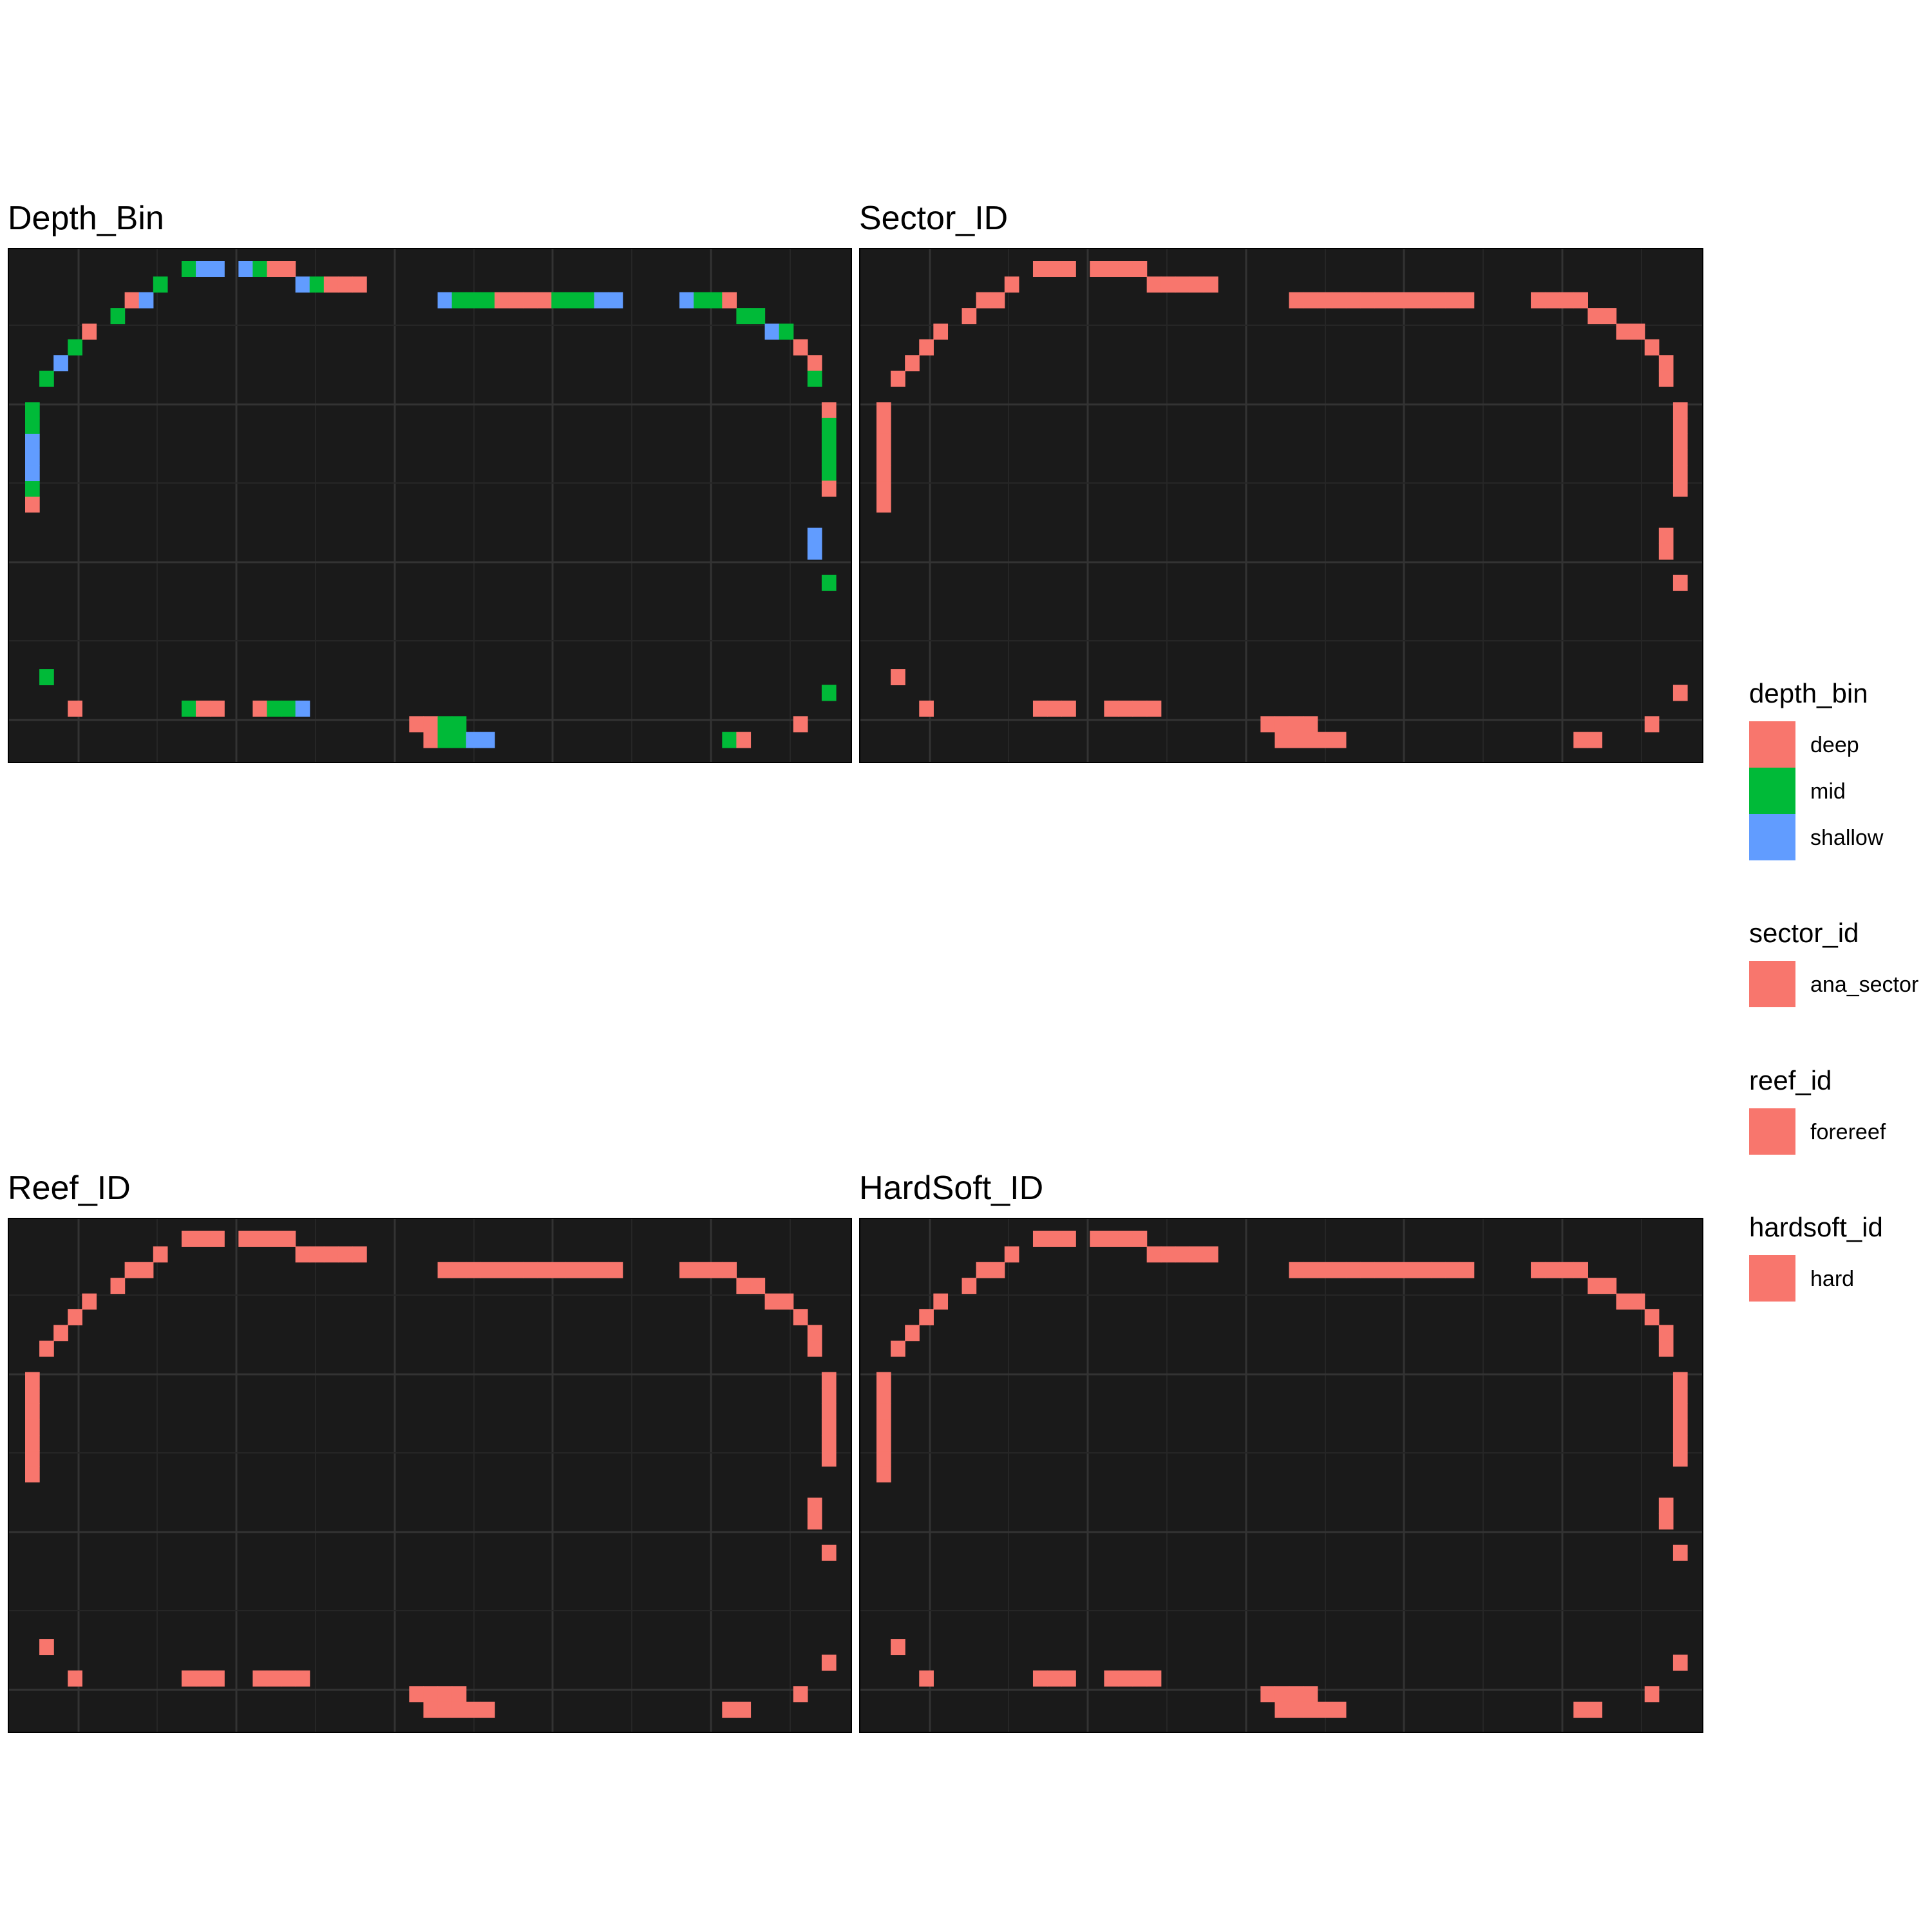 Image resolution: width=1932 pixels, height=1932 pixels. I want to click on panel-sector-id: Sector_ID, so click(1281, 481).